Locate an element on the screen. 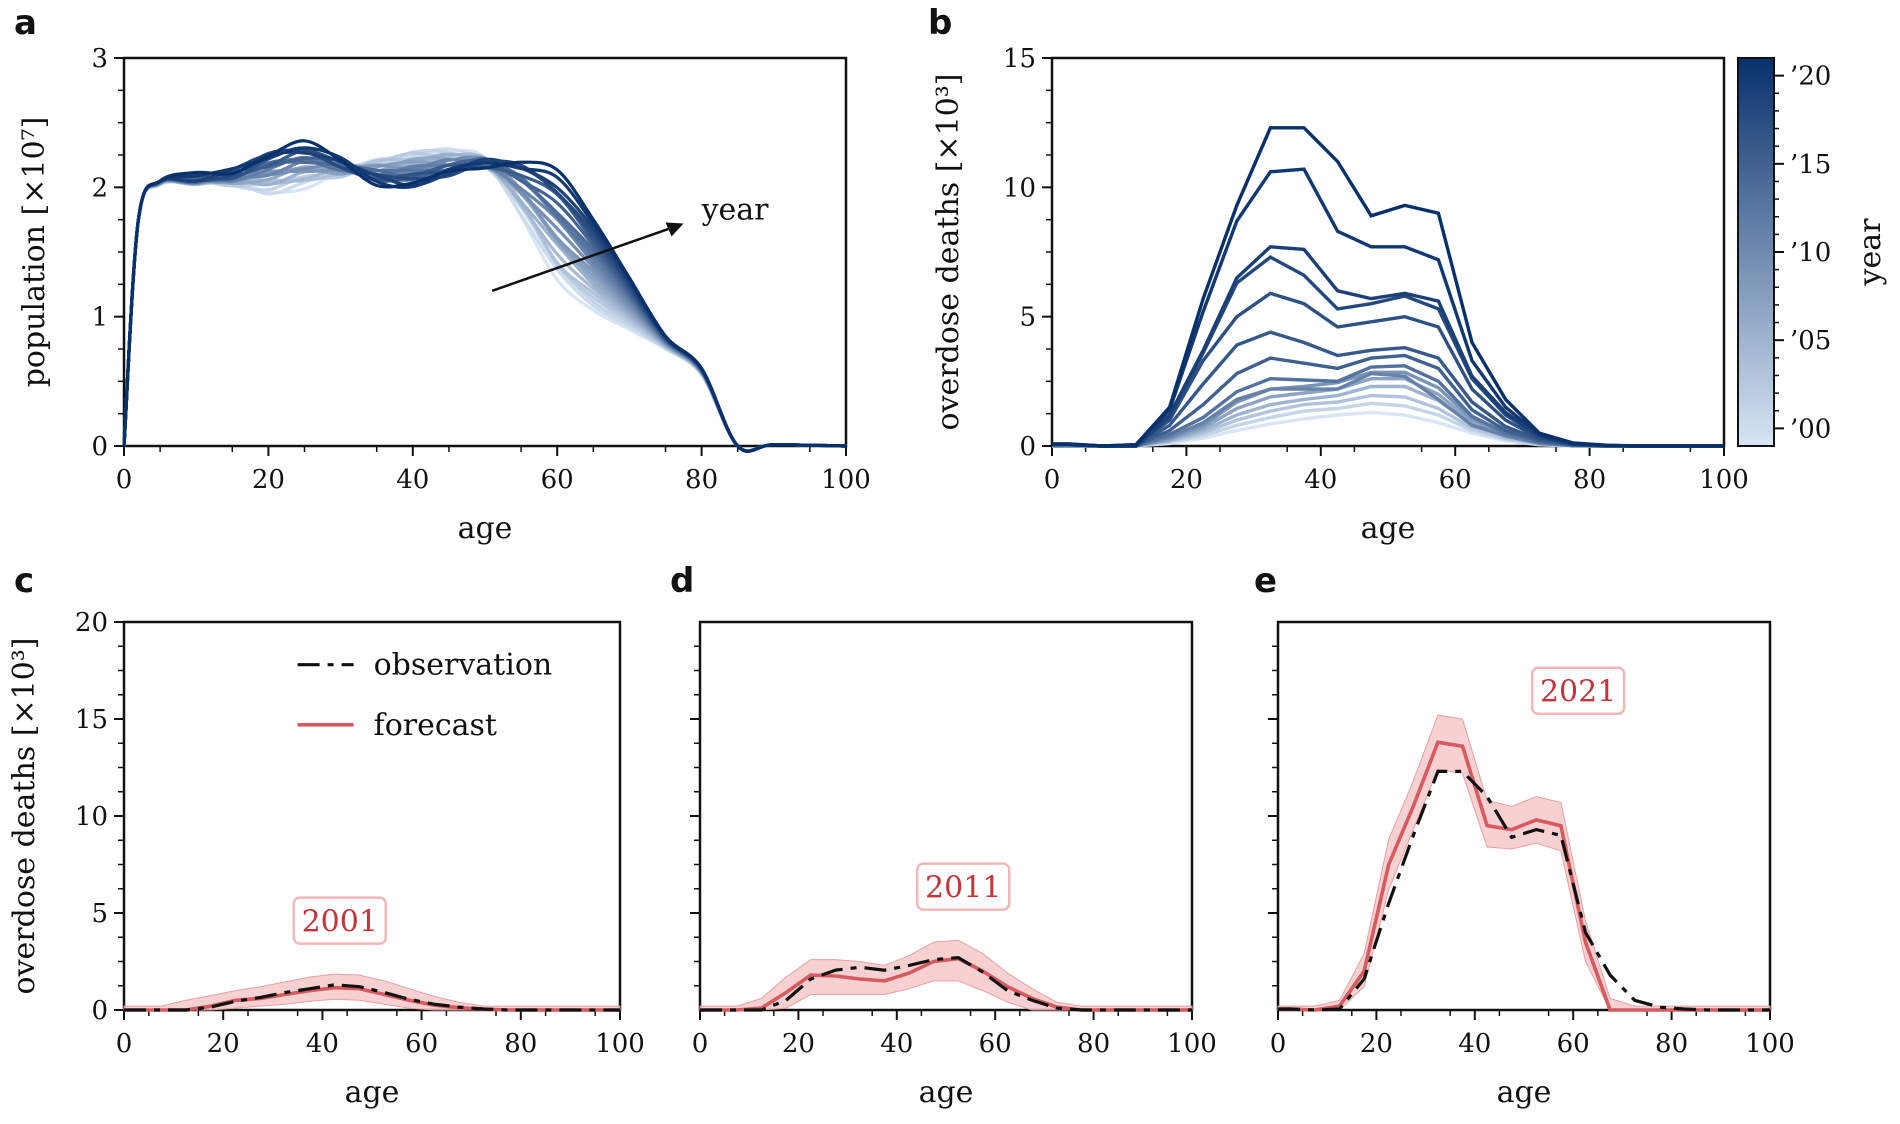 The image size is (1900, 1124). y-tick-label: 20 is located at coordinates (91, 623).